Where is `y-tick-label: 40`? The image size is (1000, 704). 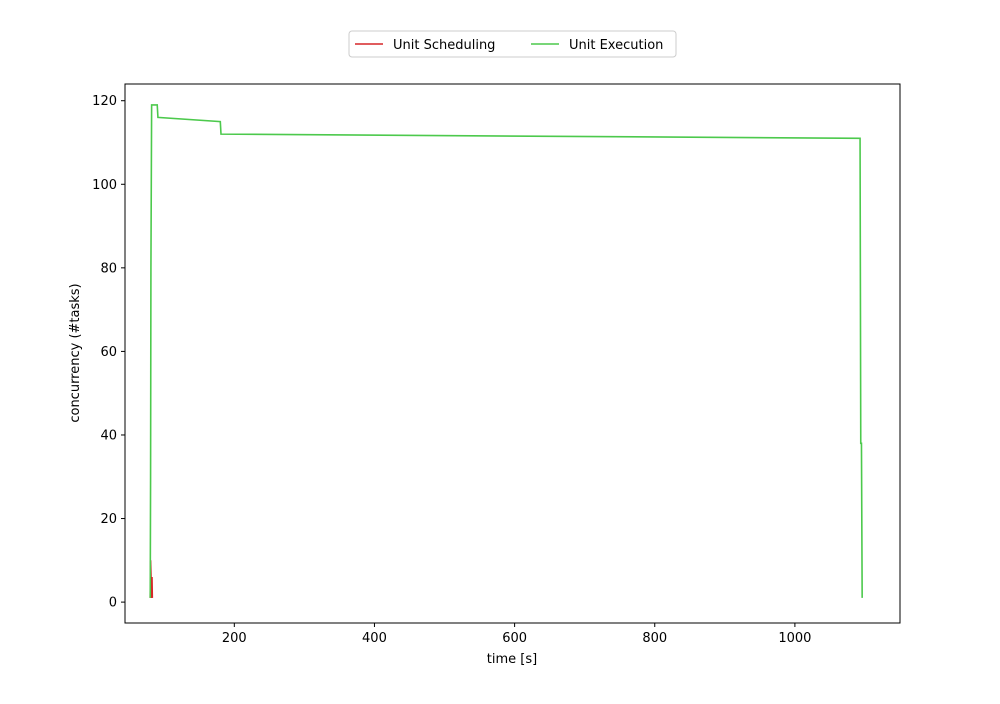
y-tick-label: 40 is located at coordinates (108, 435).